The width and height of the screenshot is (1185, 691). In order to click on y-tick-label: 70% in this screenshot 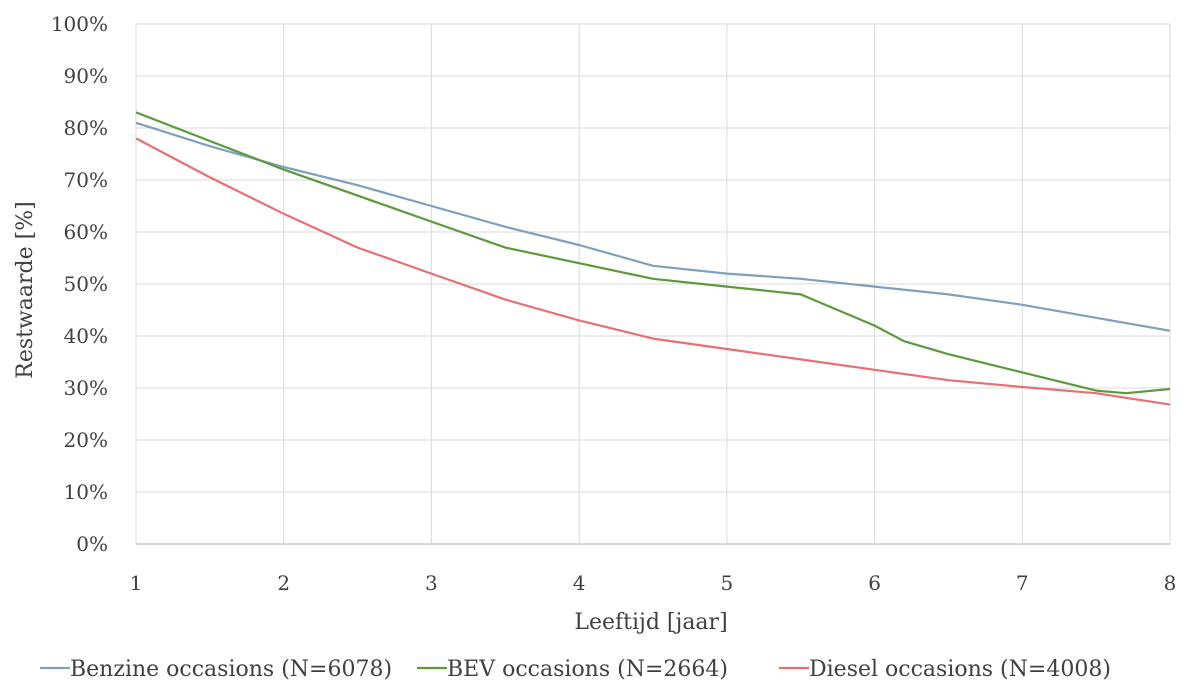, I will do `click(86, 180)`.